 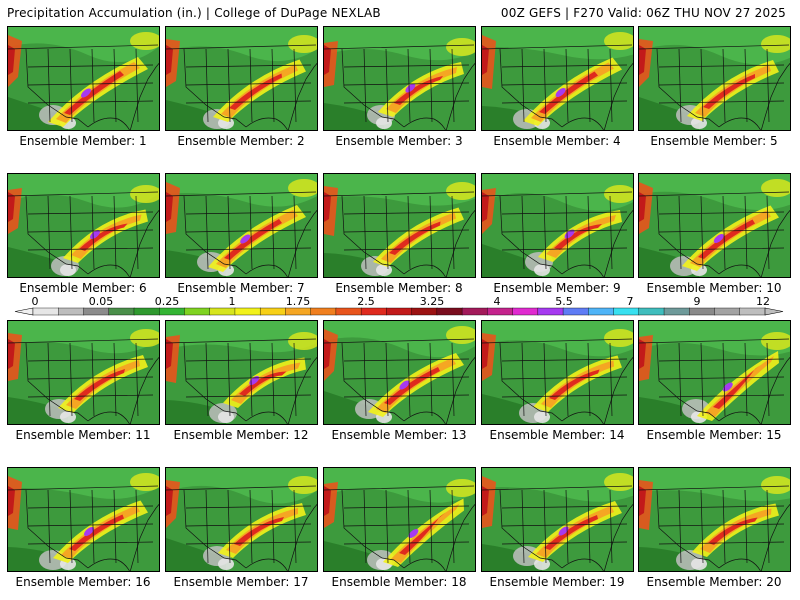 What do you see at coordinates (714, 582) in the screenshot?
I see `ensemble-member-label: Ensemble Member: 20` at bounding box center [714, 582].